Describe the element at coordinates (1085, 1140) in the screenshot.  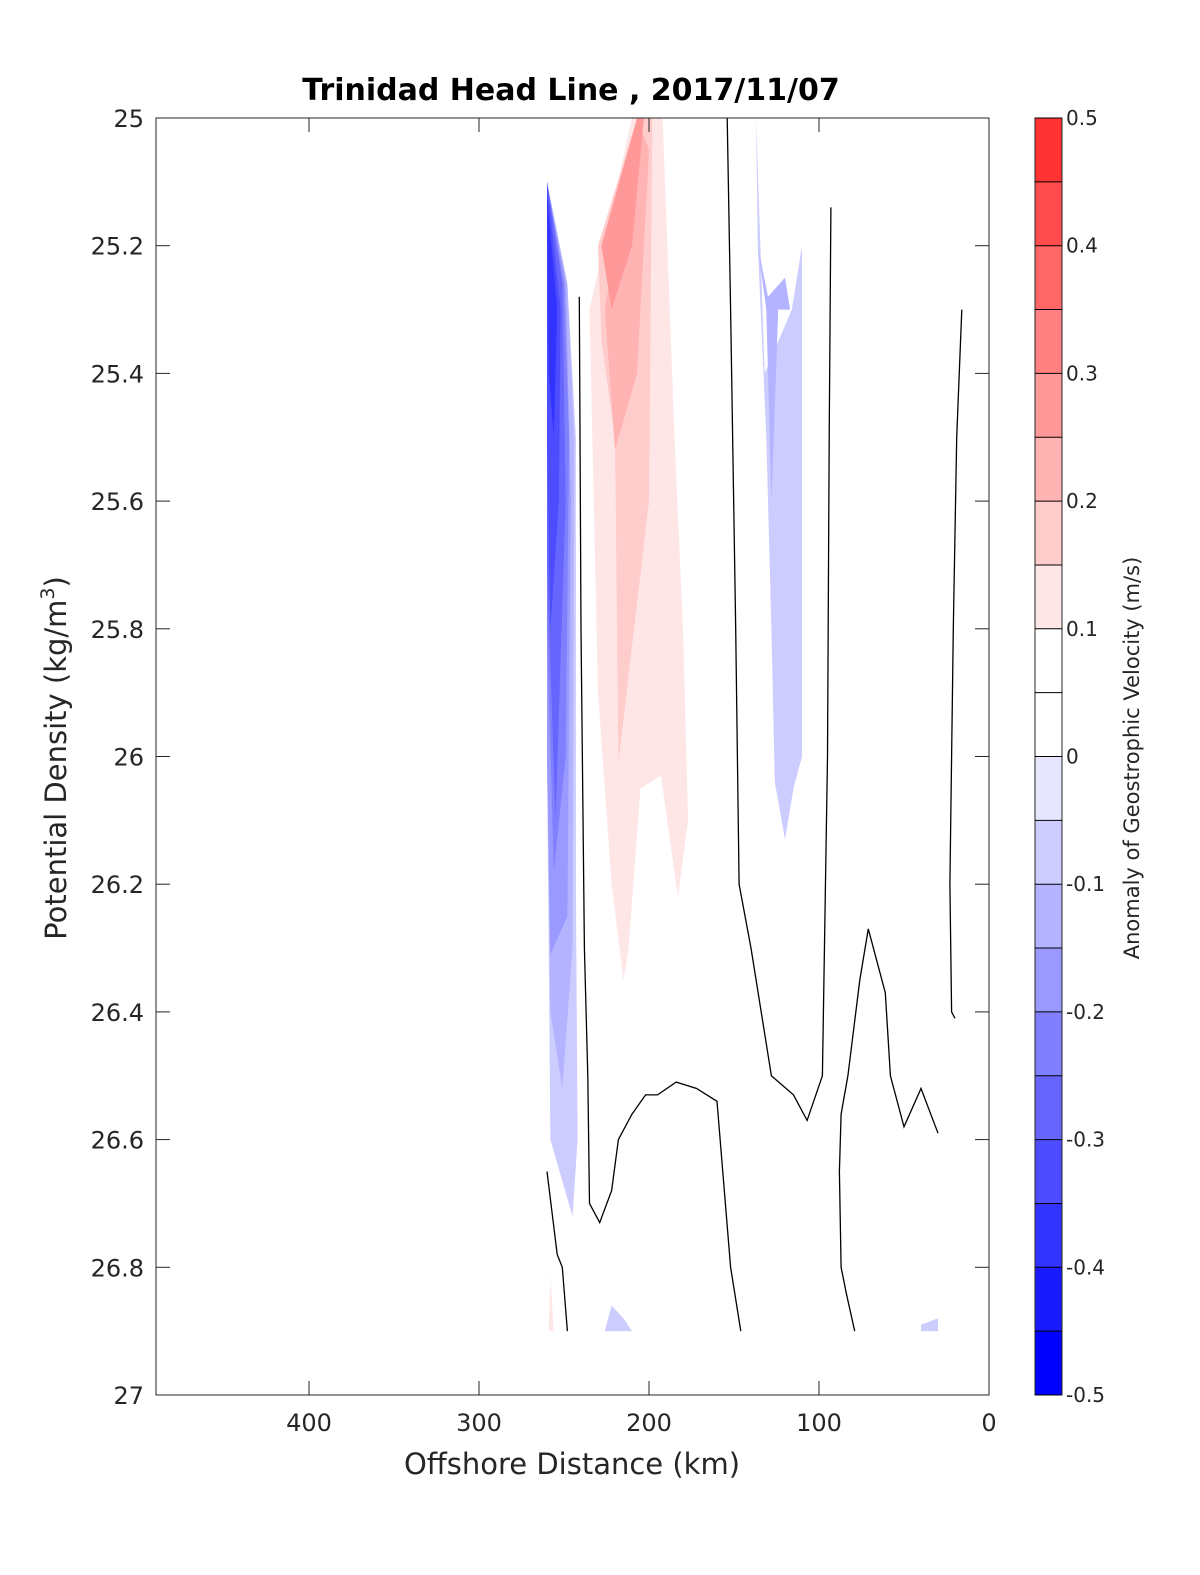
I see `colorbar-tick-label: -0.3` at that location.